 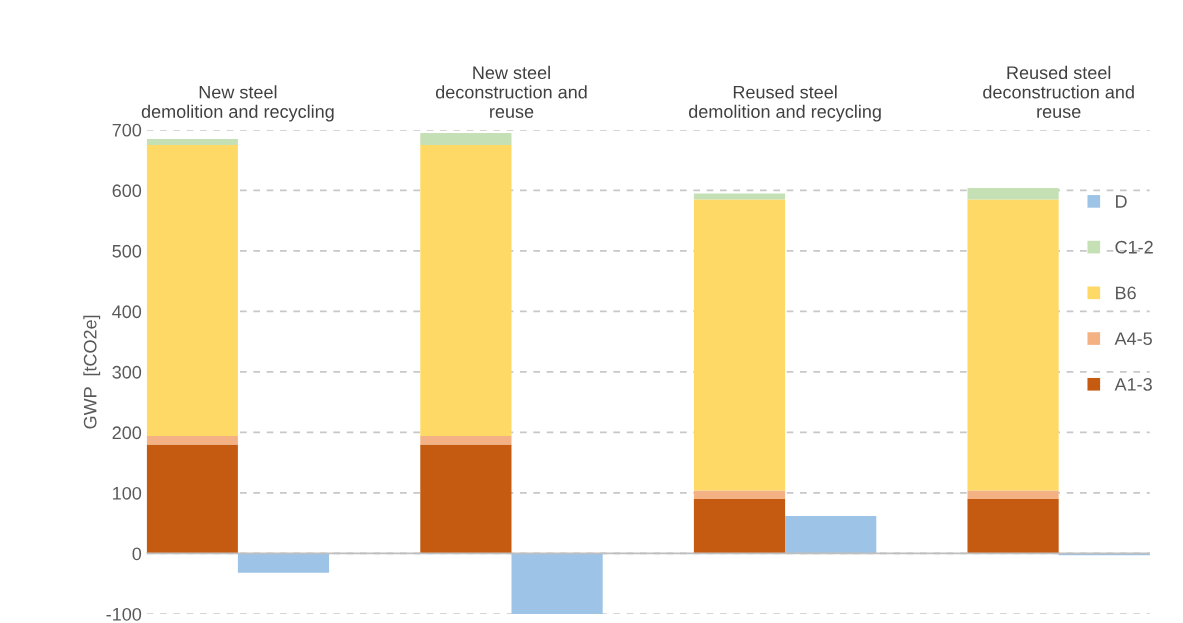 I want to click on y-tick-label: 100, so click(x=127, y=493).